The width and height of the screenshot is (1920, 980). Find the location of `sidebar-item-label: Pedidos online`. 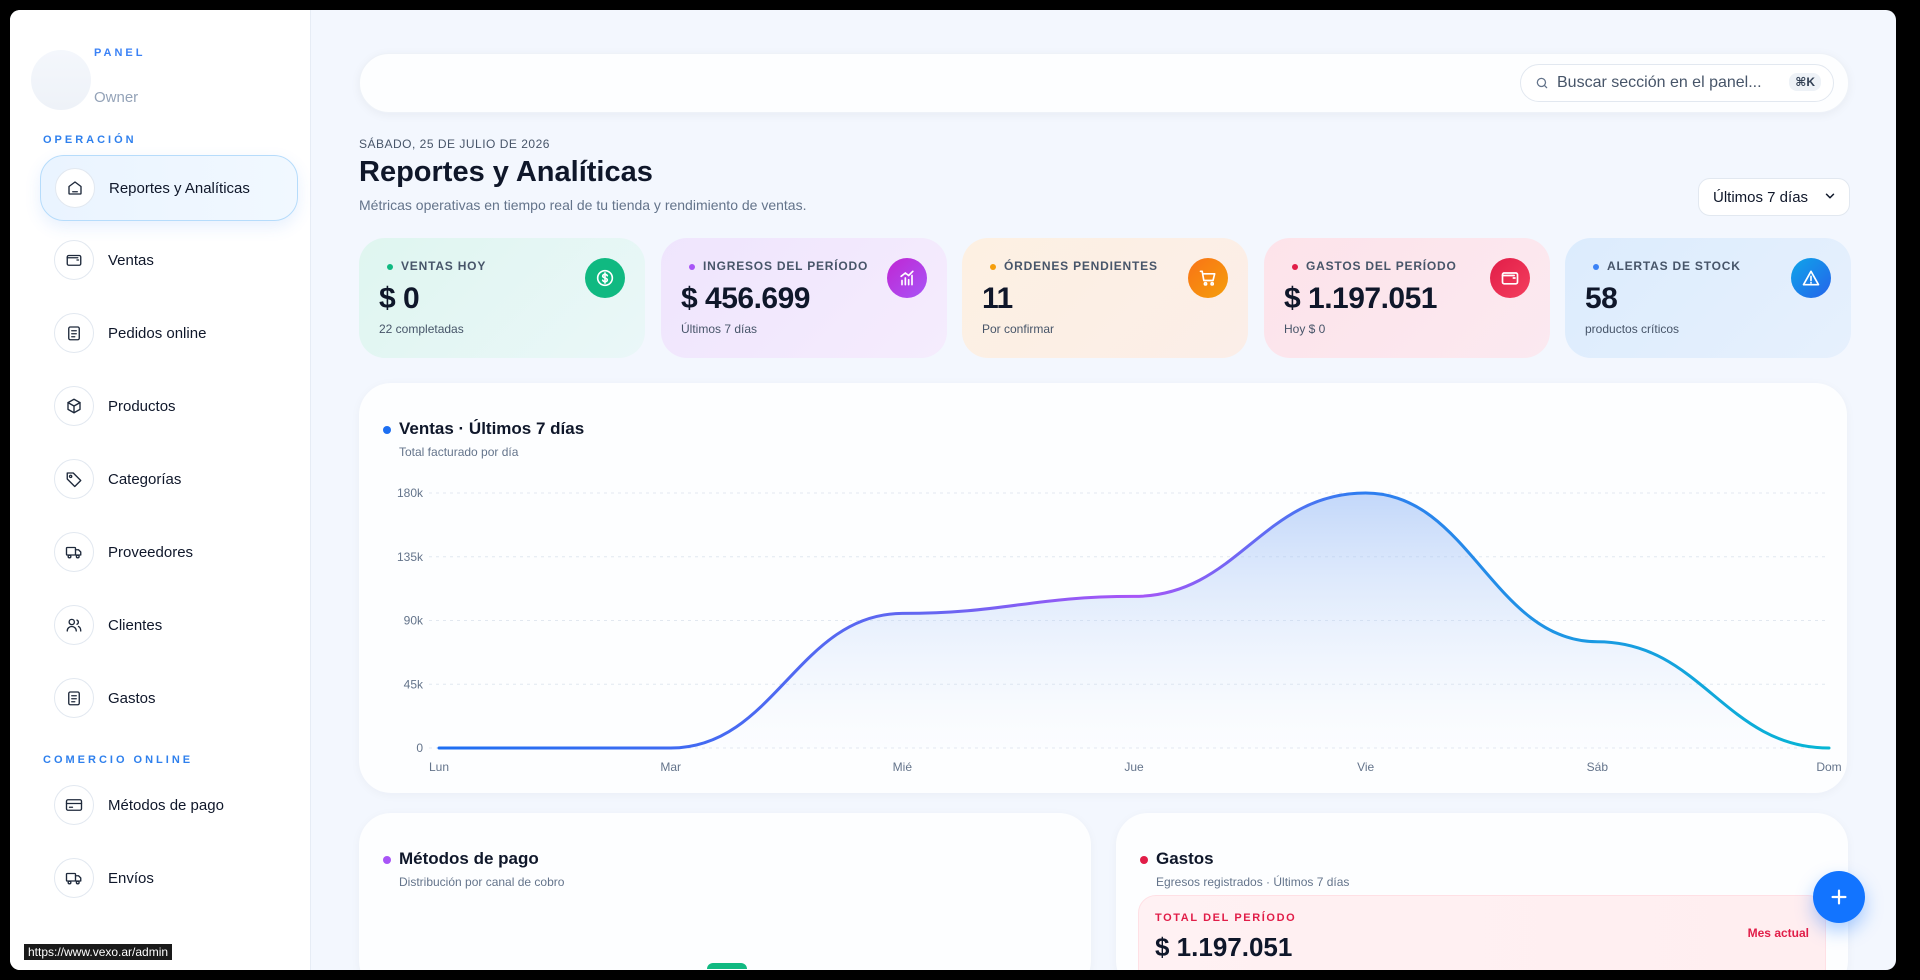

sidebar-item-label: Pedidos online is located at coordinates (157, 333).